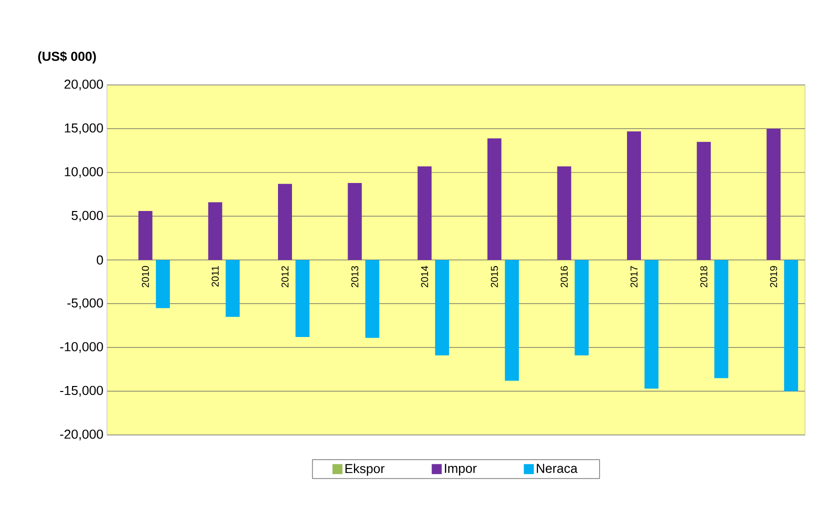 The image size is (825, 509). What do you see at coordinates (365, 470) in the screenshot?
I see `legend-label: Ekspor` at bounding box center [365, 470].